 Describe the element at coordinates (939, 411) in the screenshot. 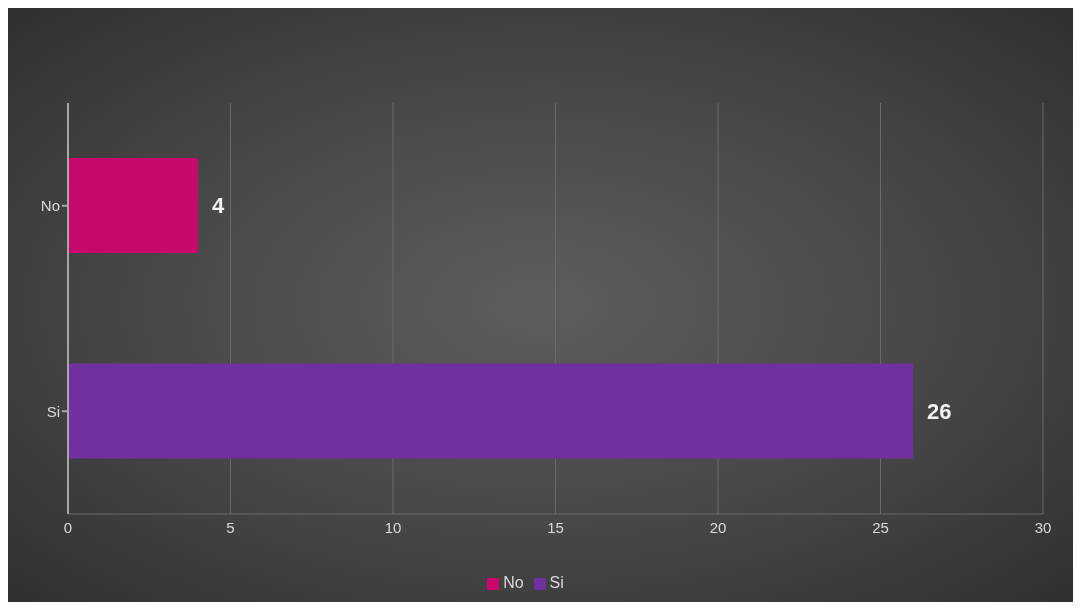

I see `data-label: 26` at that location.